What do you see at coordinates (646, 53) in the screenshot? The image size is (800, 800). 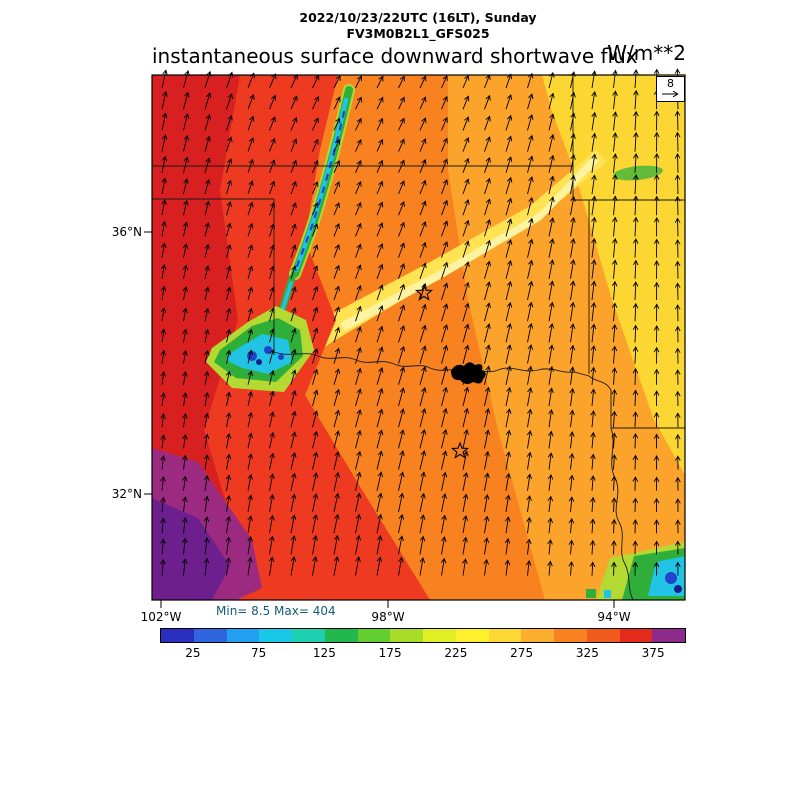 I see `plot-units: W/m**2` at bounding box center [646, 53].